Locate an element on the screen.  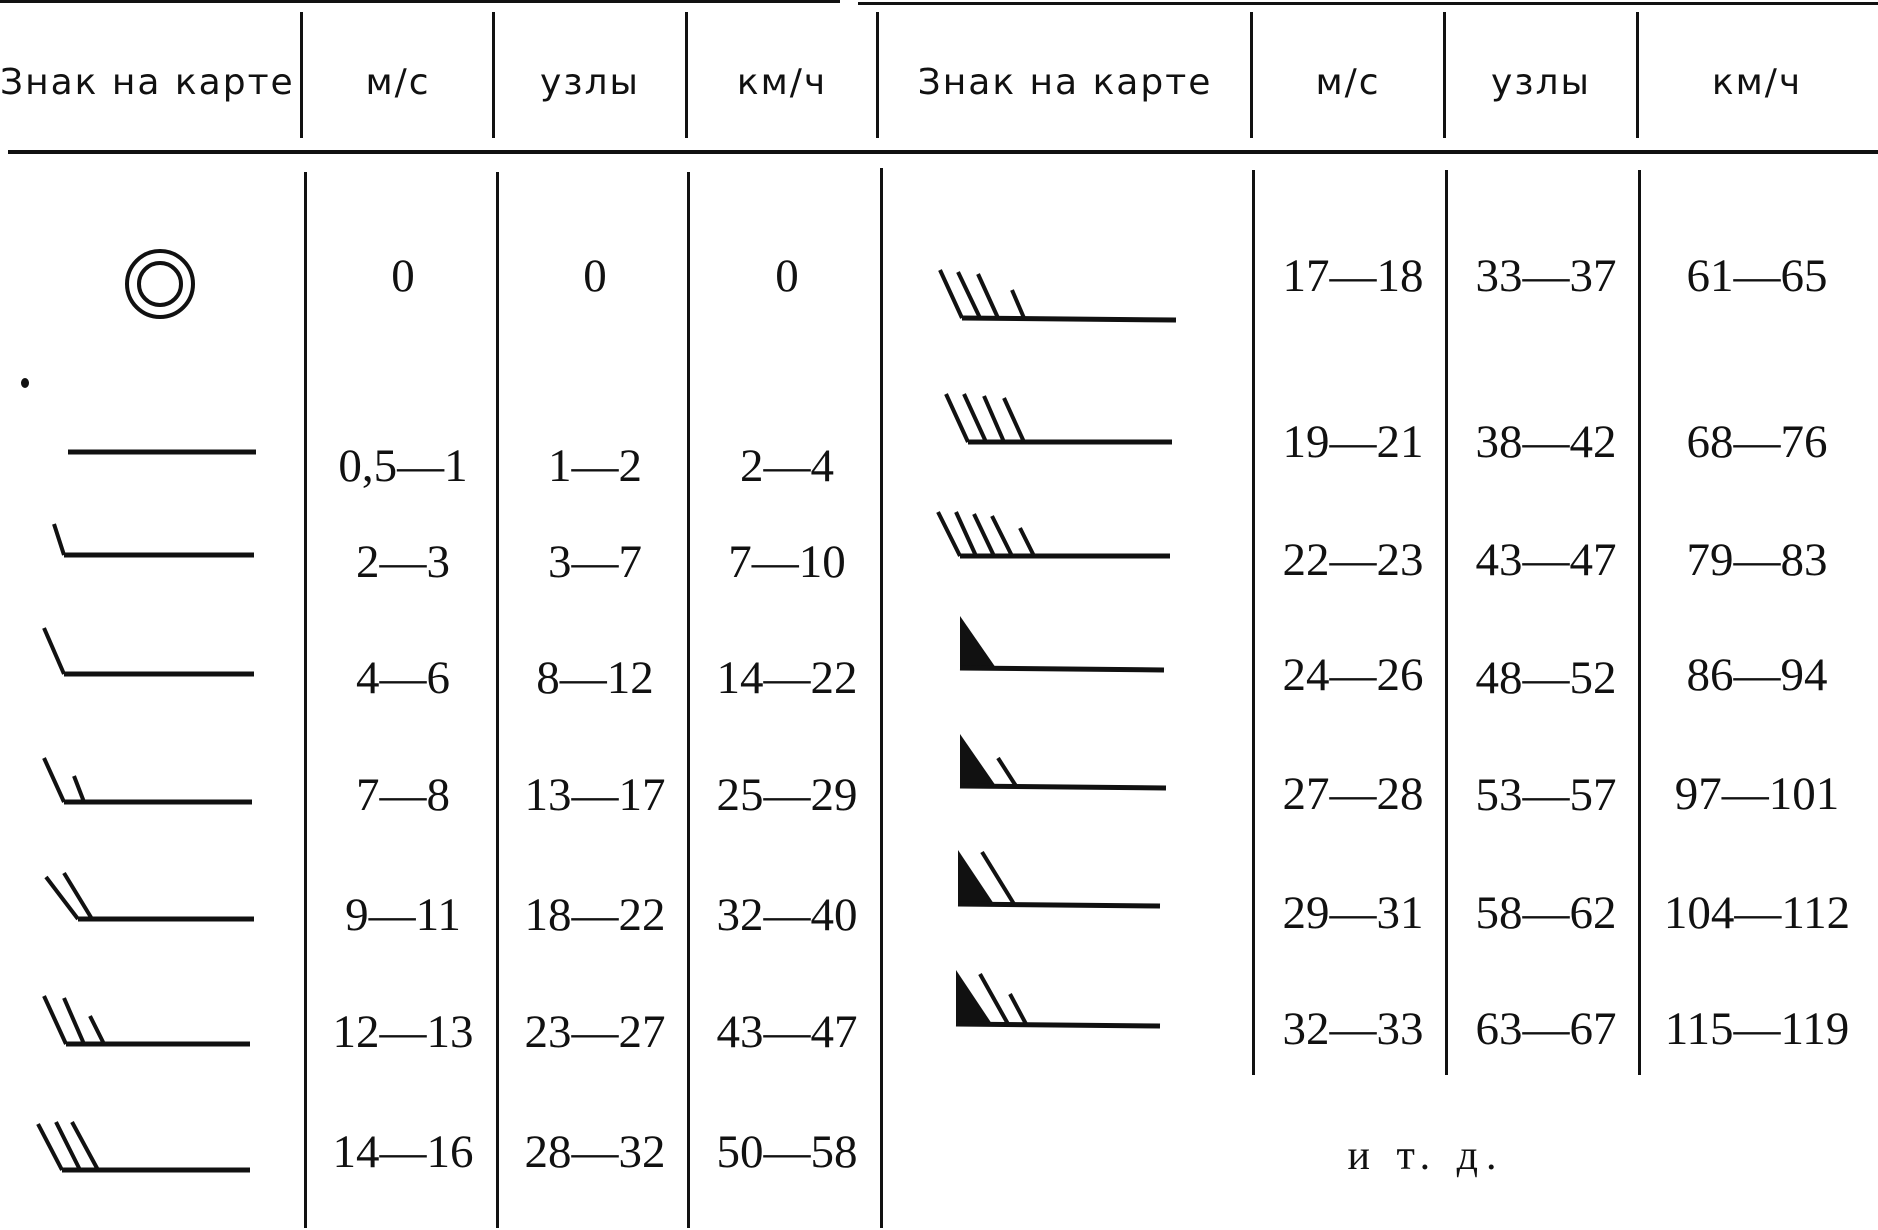
knots-value: 28—32 is located at coordinates (595, 1152).